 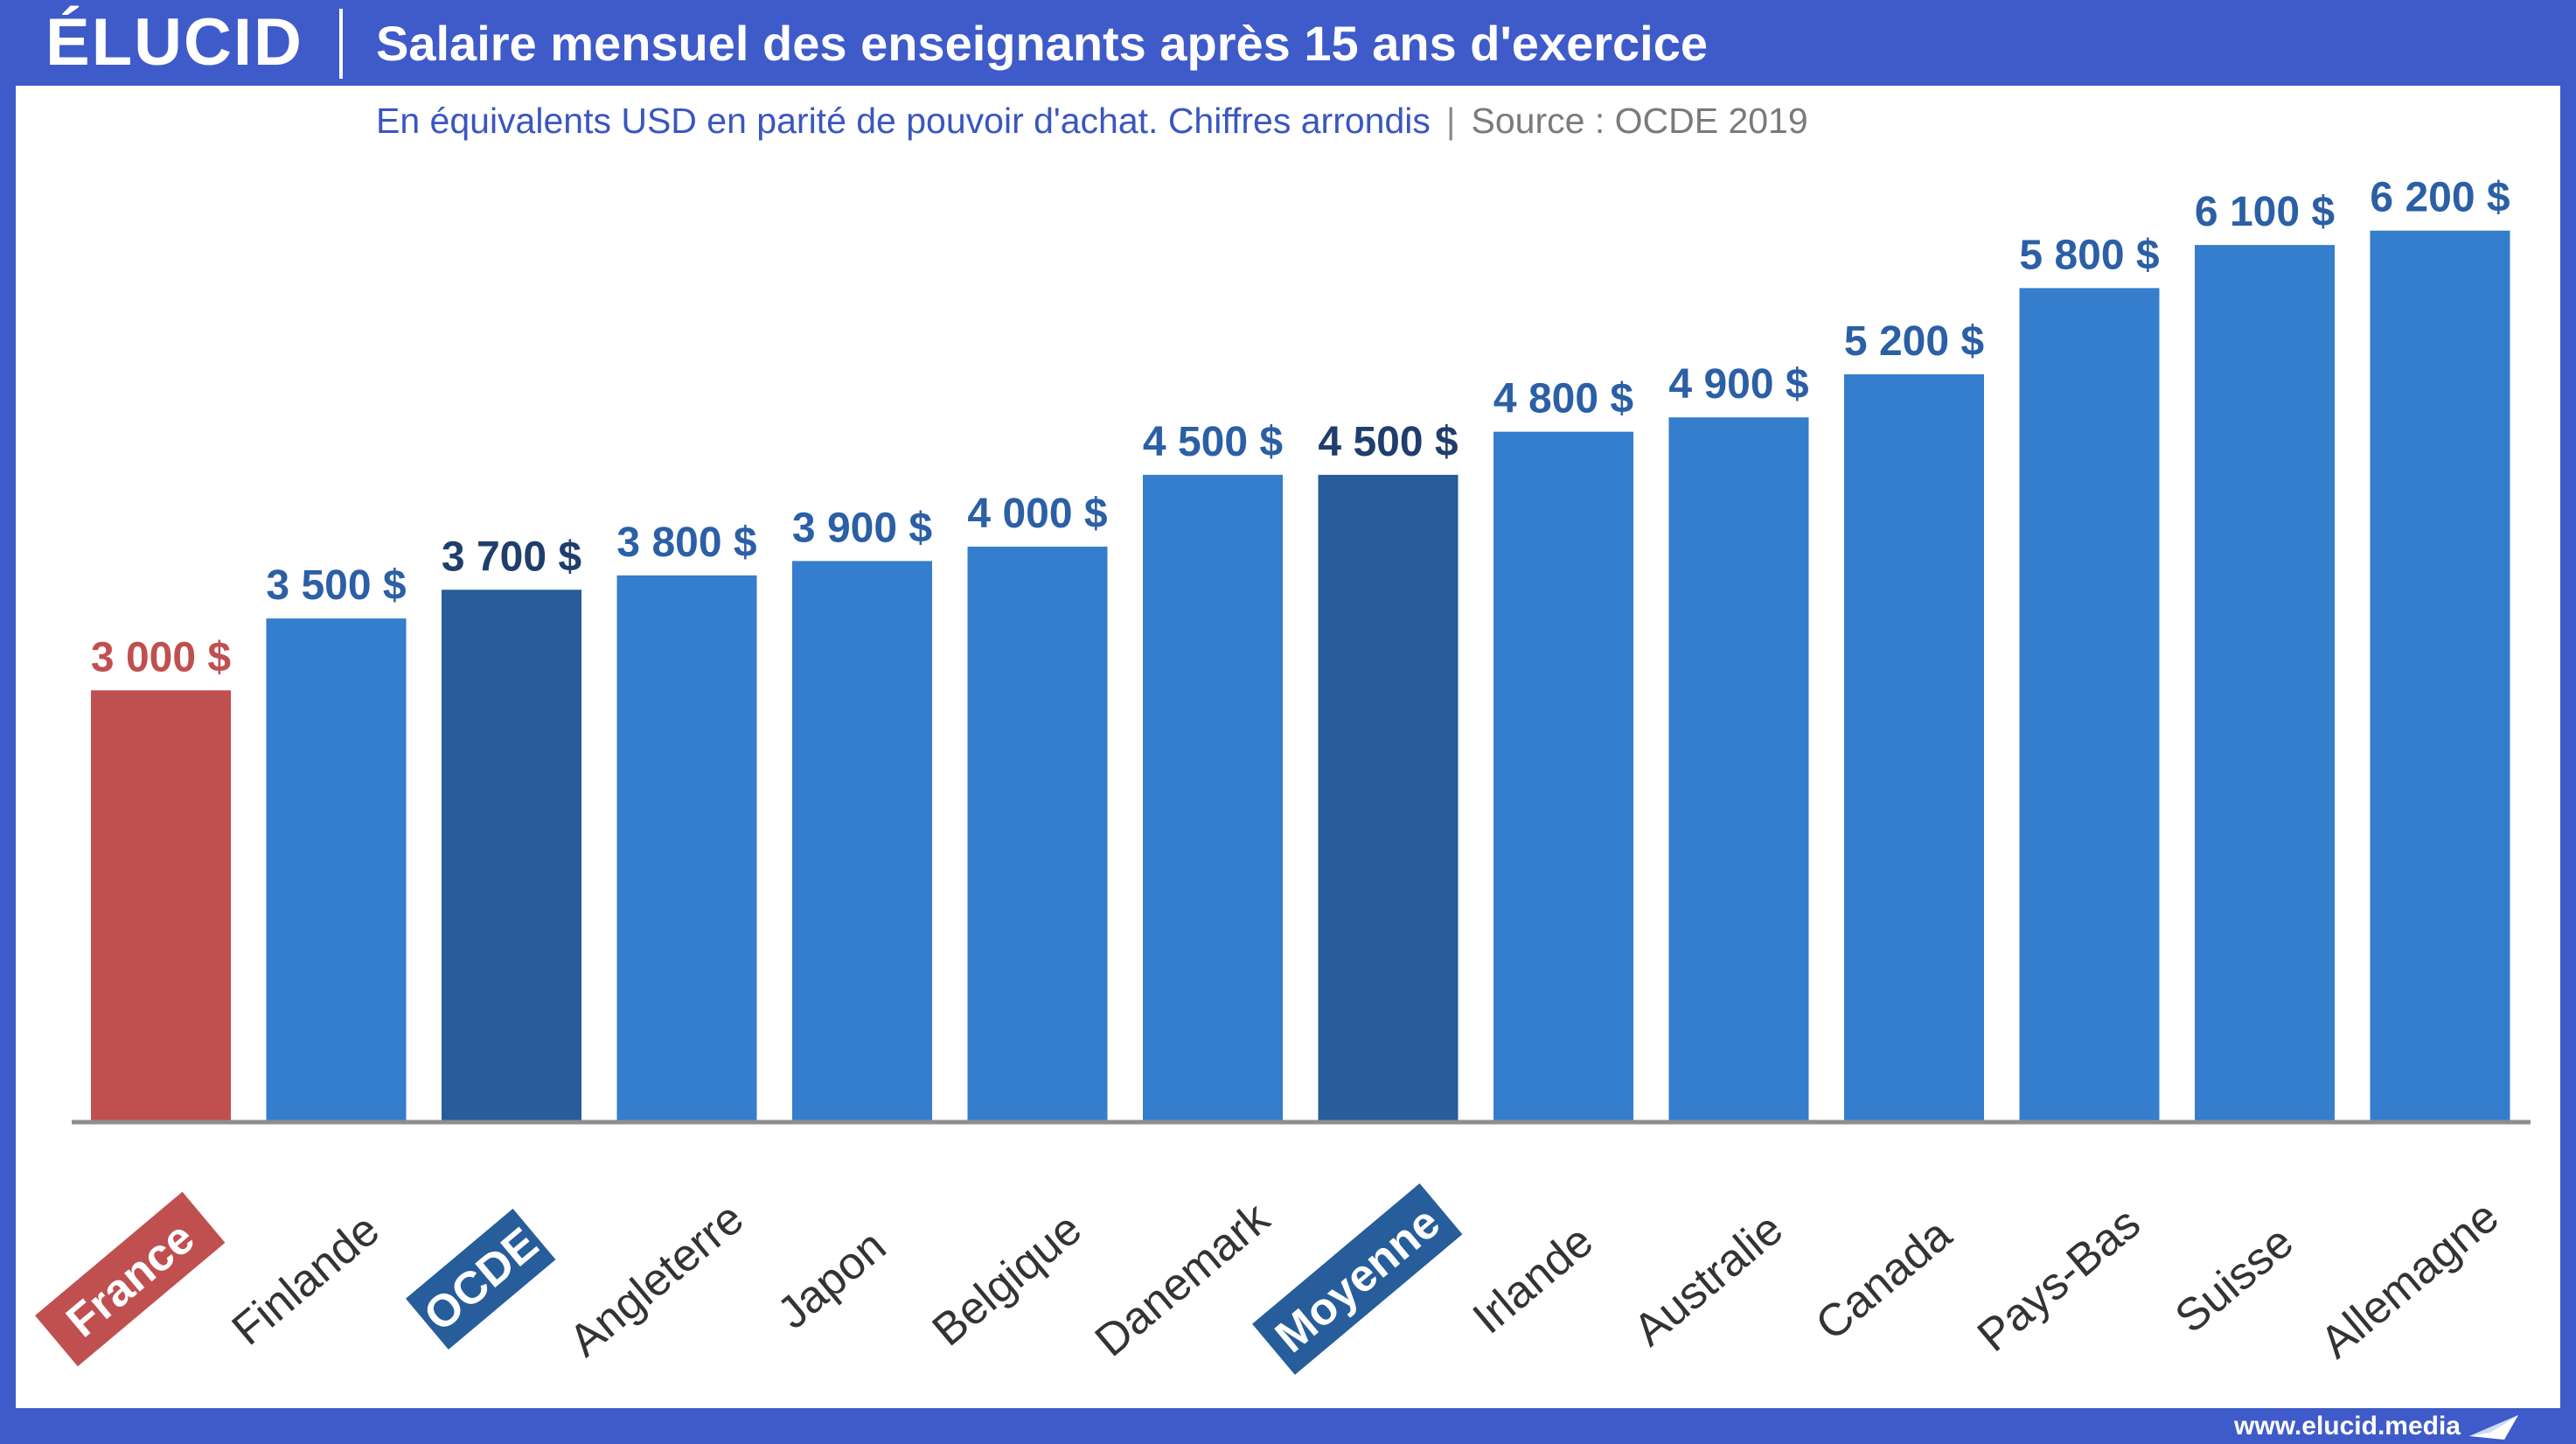 What do you see at coordinates (2347, 1426) in the screenshot?
I see `footer-url: www.elucid.media` at bounding box center [2347, 1426].